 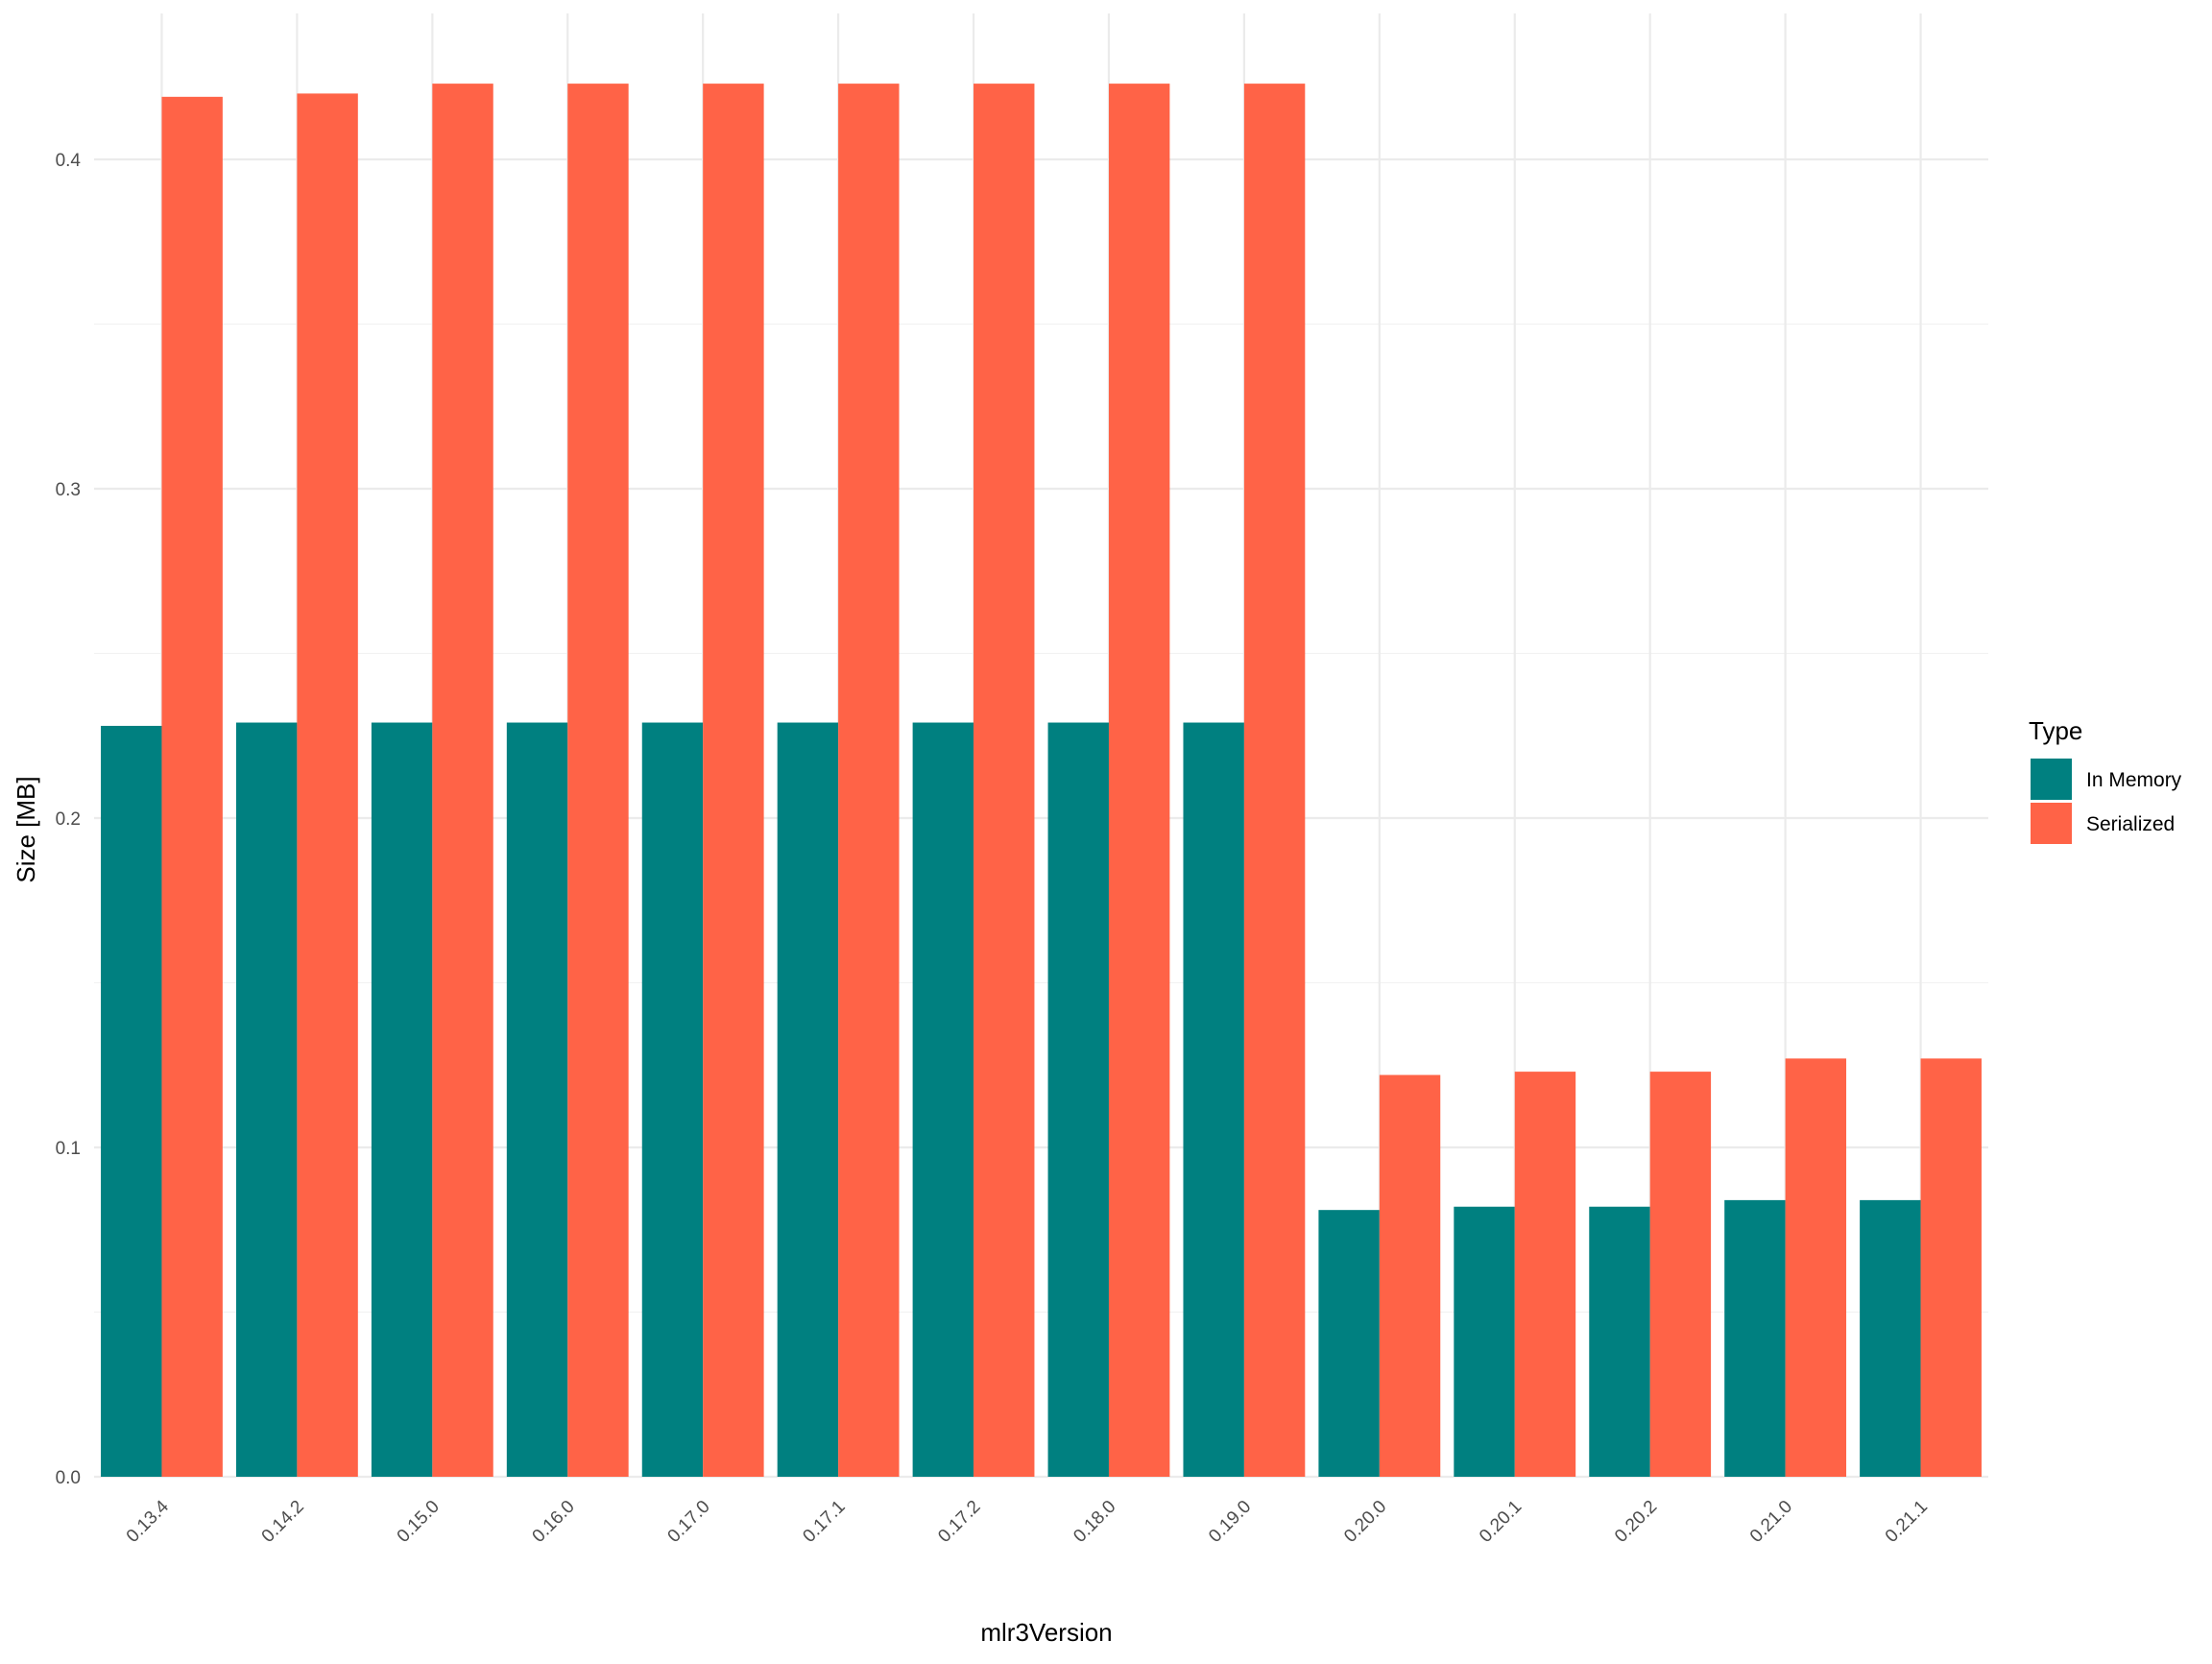 I want to click on bar-in-memory-0.14.2, so click(x=266, y=1100).